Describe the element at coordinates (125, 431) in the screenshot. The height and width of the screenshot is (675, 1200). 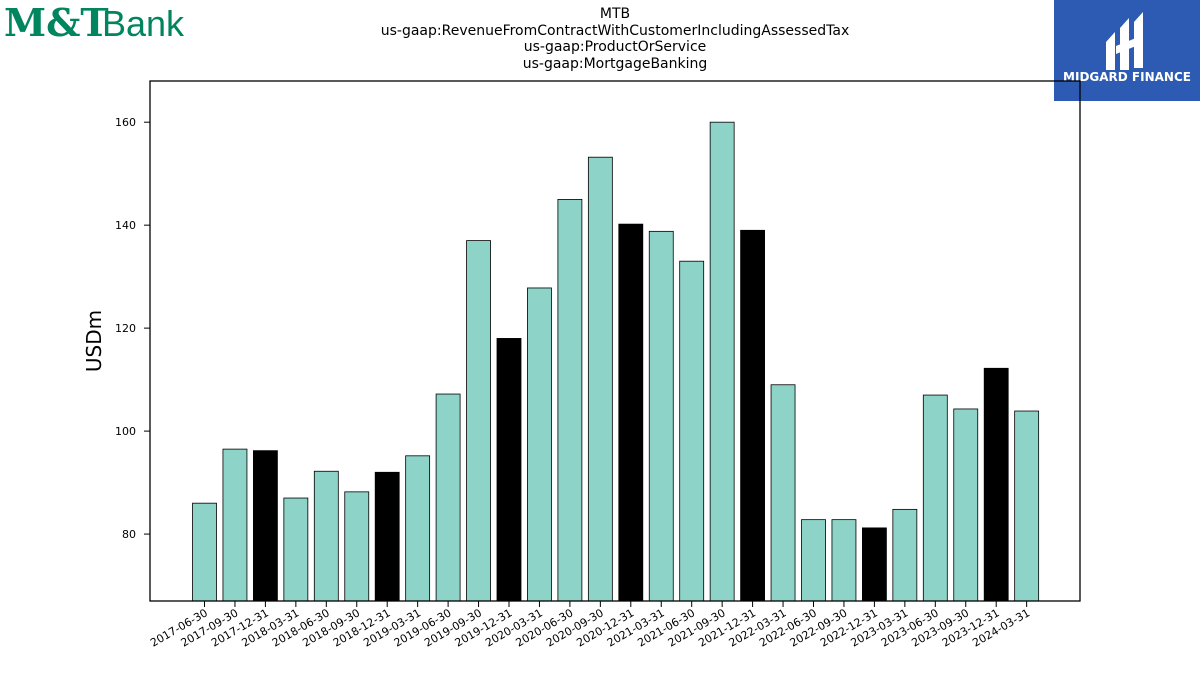
I see `y-tick-label: 100` at that location.